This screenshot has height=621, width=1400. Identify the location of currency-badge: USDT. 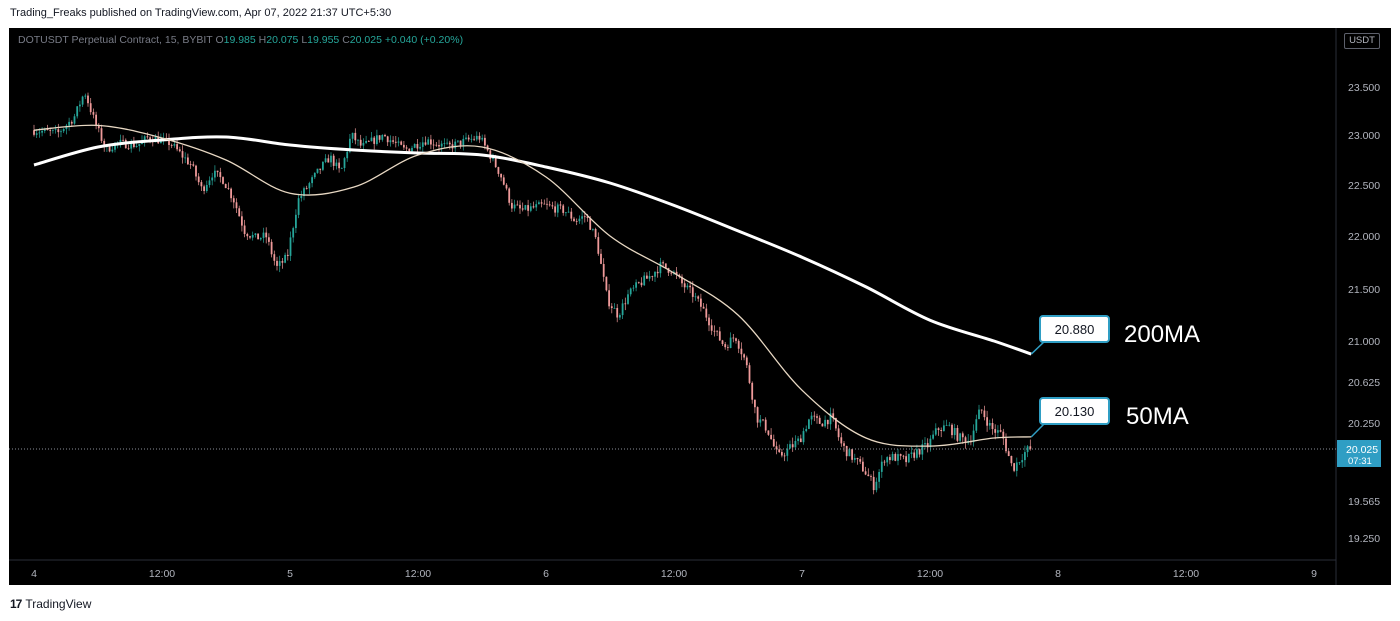
(1362, 41).